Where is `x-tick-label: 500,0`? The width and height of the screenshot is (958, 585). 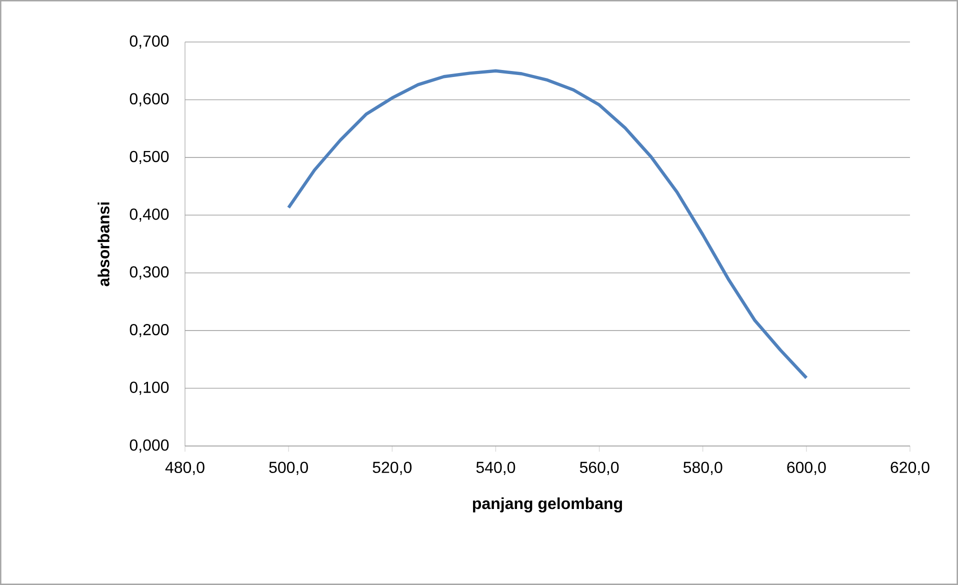
x-tick-label: 500,0 is located at coordinates (288, 468).